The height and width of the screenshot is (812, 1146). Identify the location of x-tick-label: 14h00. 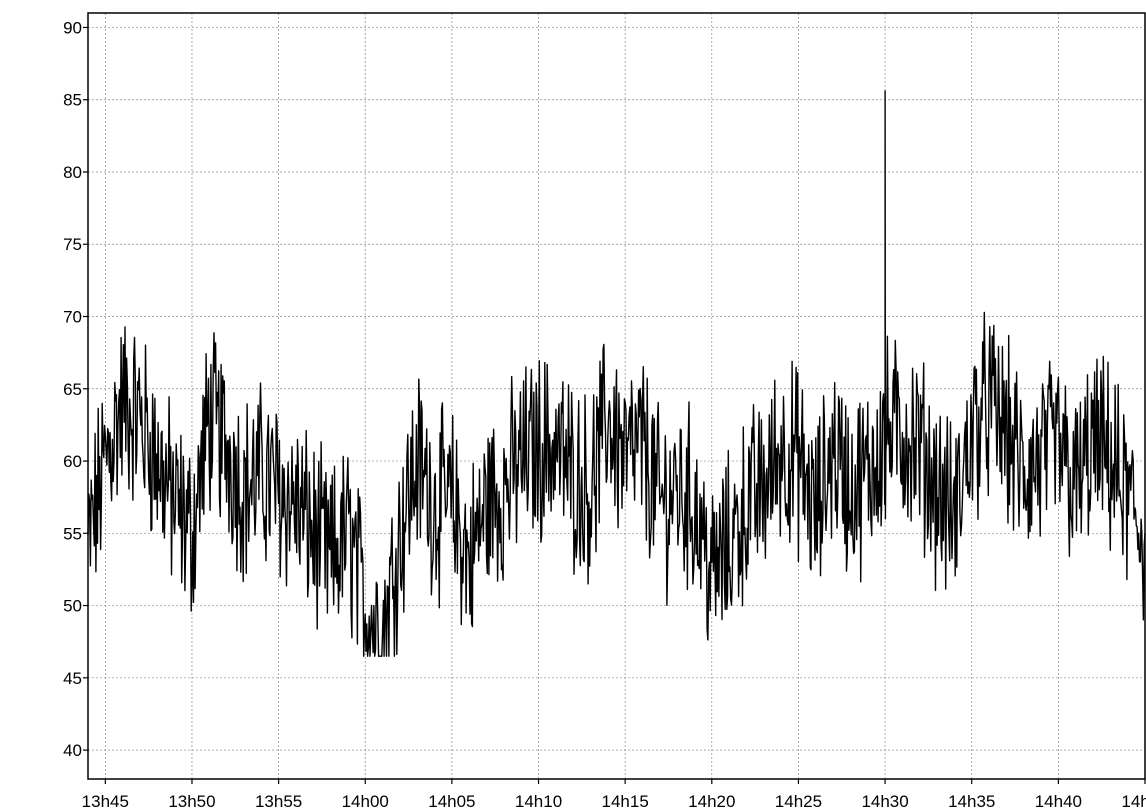
(365, 801).